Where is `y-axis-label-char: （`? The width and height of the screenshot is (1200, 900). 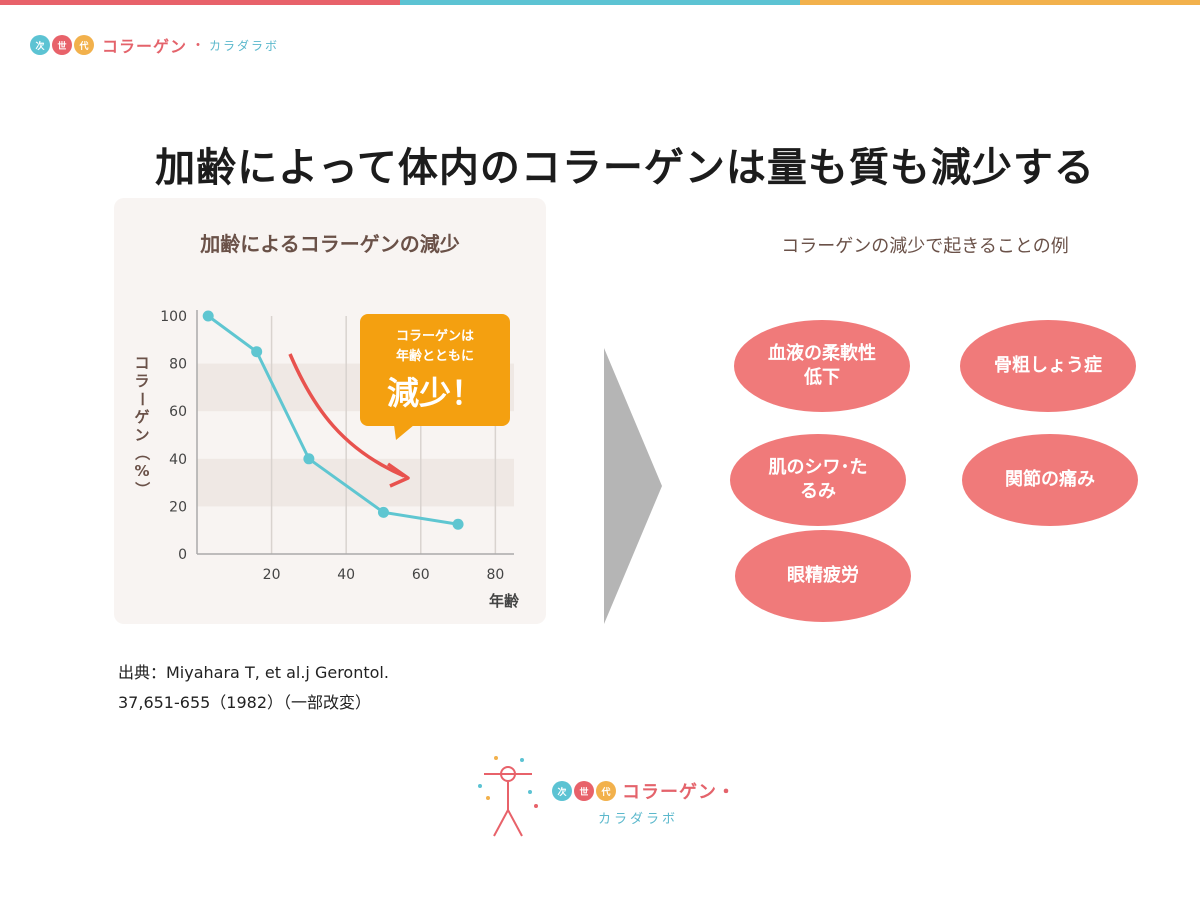
y-axis-label-char: （ is located at coordinates (142, 452).